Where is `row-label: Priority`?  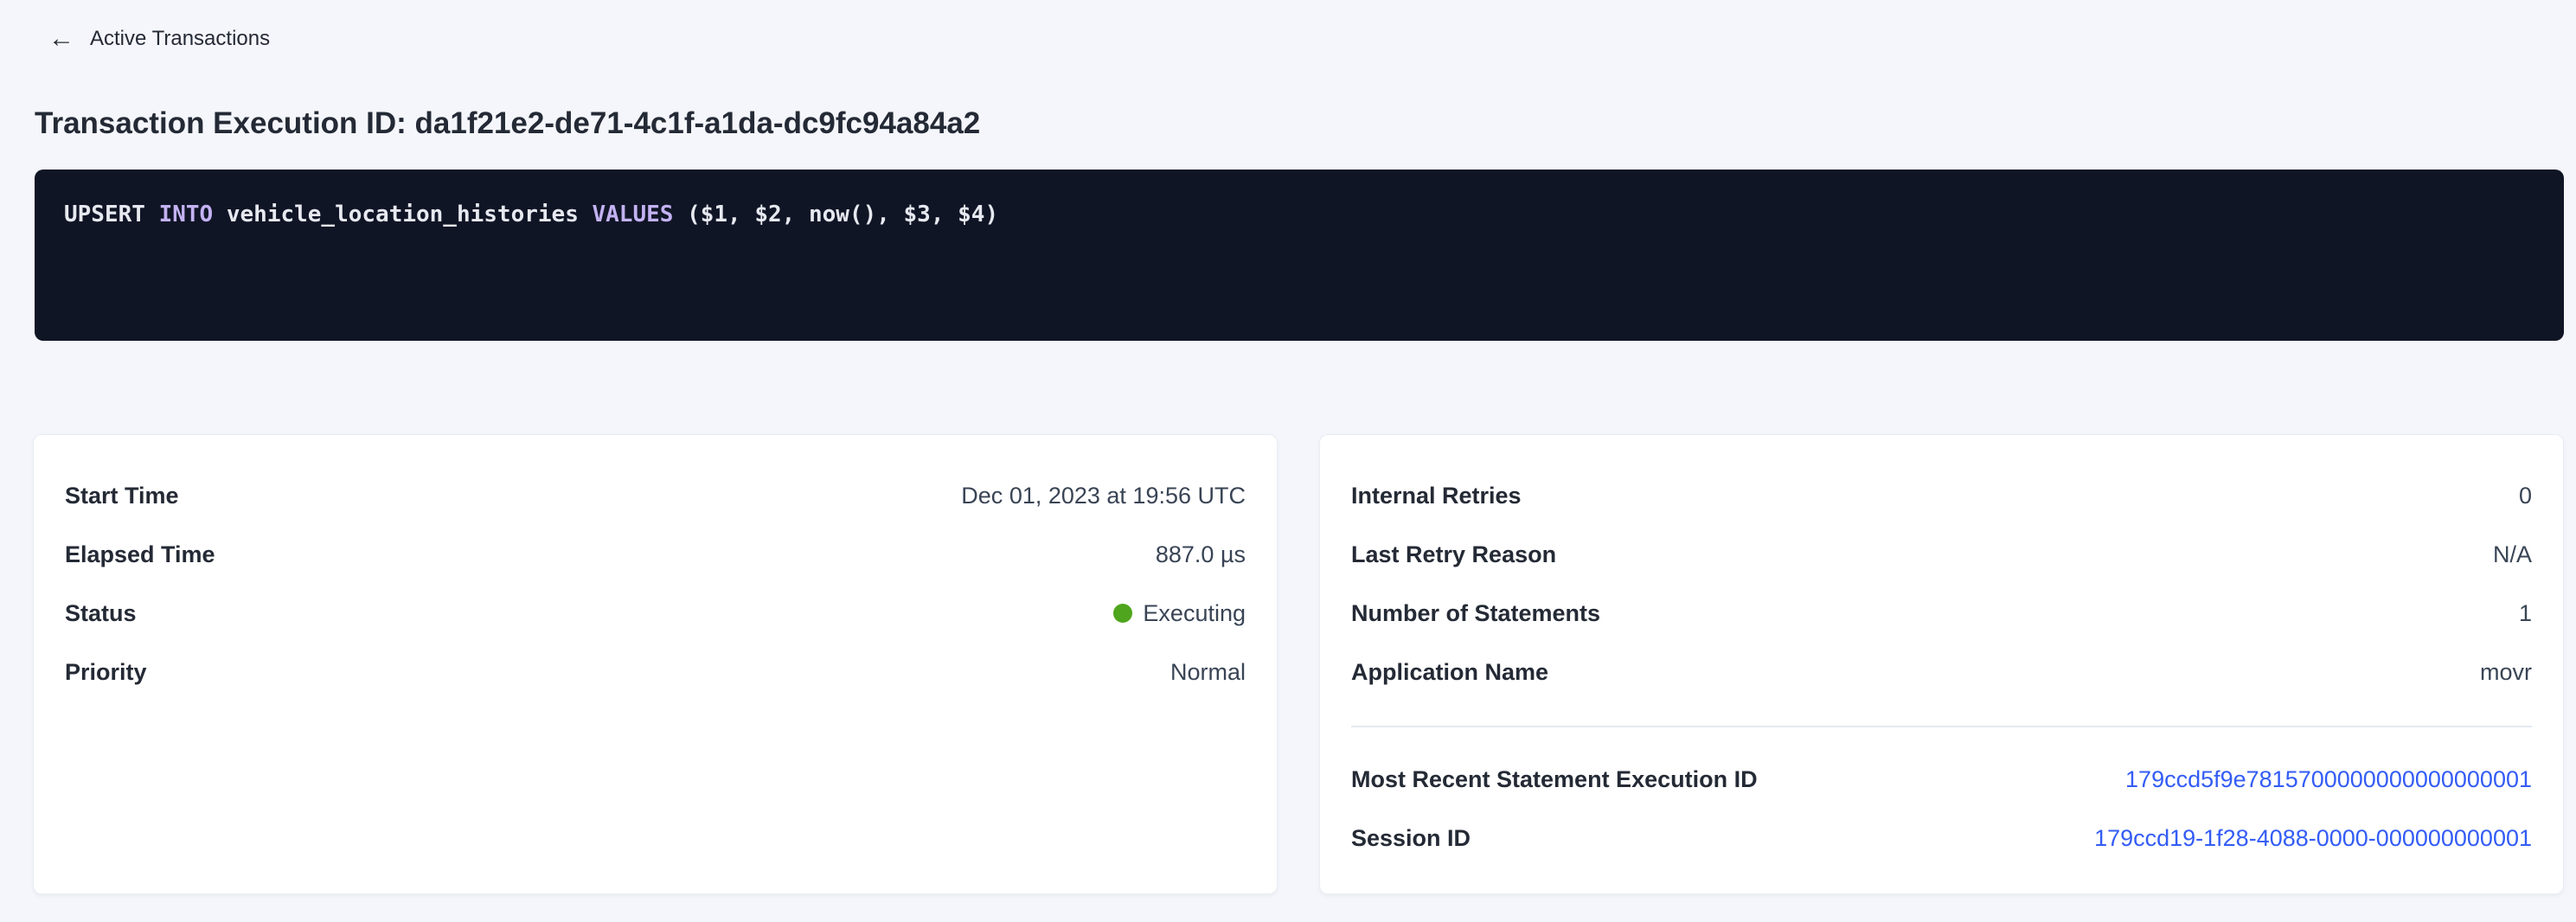
row-label: Priority is located at coordinates (106, 672).